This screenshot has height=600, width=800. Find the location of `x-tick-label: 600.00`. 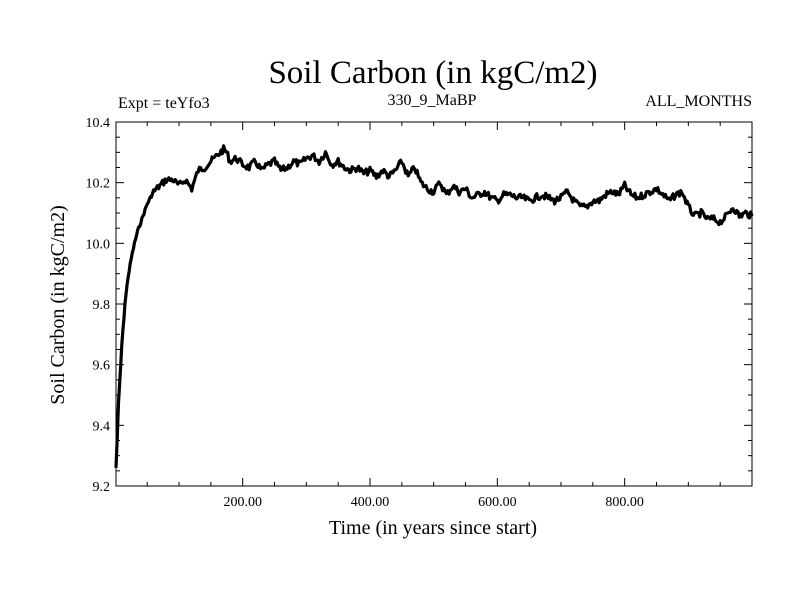

x-tick-label: 600.00 is located at coordinates (497, 502).